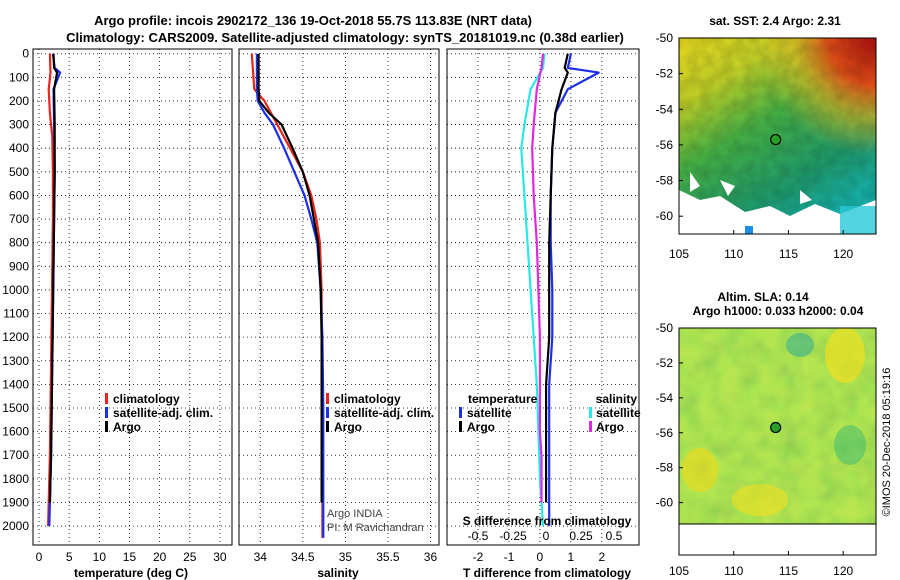 This screenshot has width=900, height=580. I want to click on difference-series, so click(560, 290).